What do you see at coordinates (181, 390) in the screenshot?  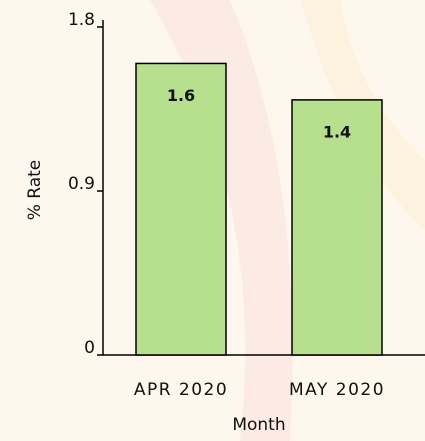 I see `x-tick-label: APR 2020` at bounding box center [181, 390].